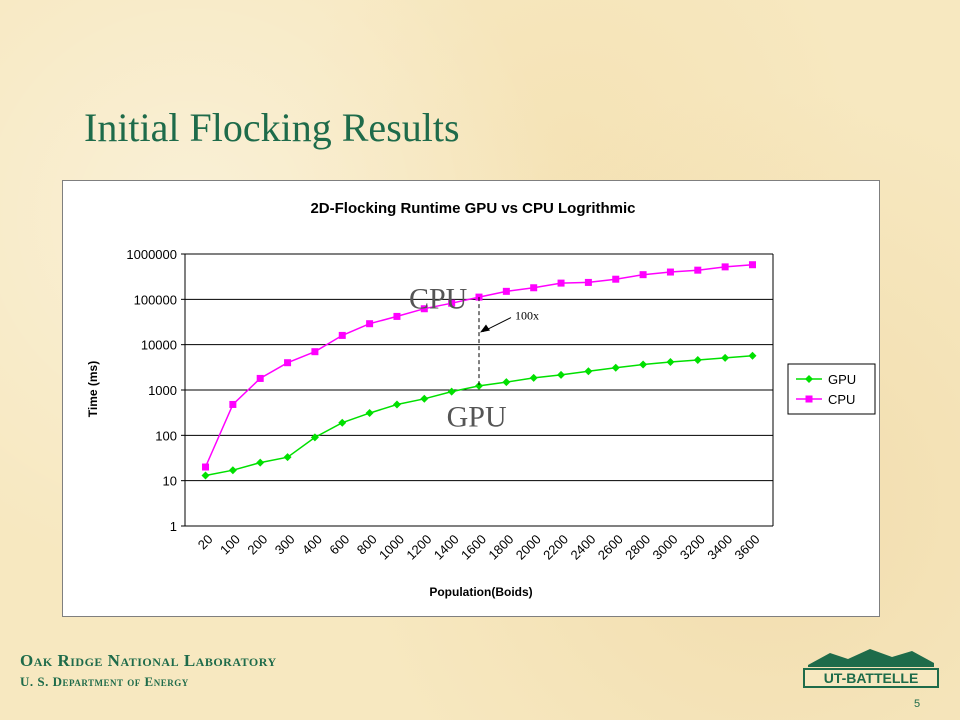  I want to click on x-tick-label: 300, so click(285, 545).